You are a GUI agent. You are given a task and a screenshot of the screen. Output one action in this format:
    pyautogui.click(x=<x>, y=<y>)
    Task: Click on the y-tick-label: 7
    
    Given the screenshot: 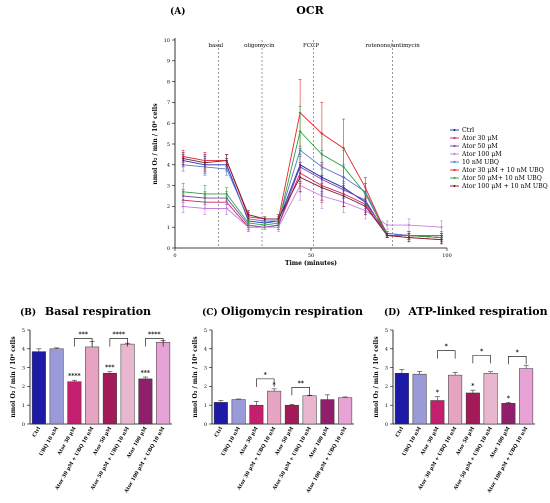 What is the action you would take?
    pyautogui.click(x=168, y=103)
    